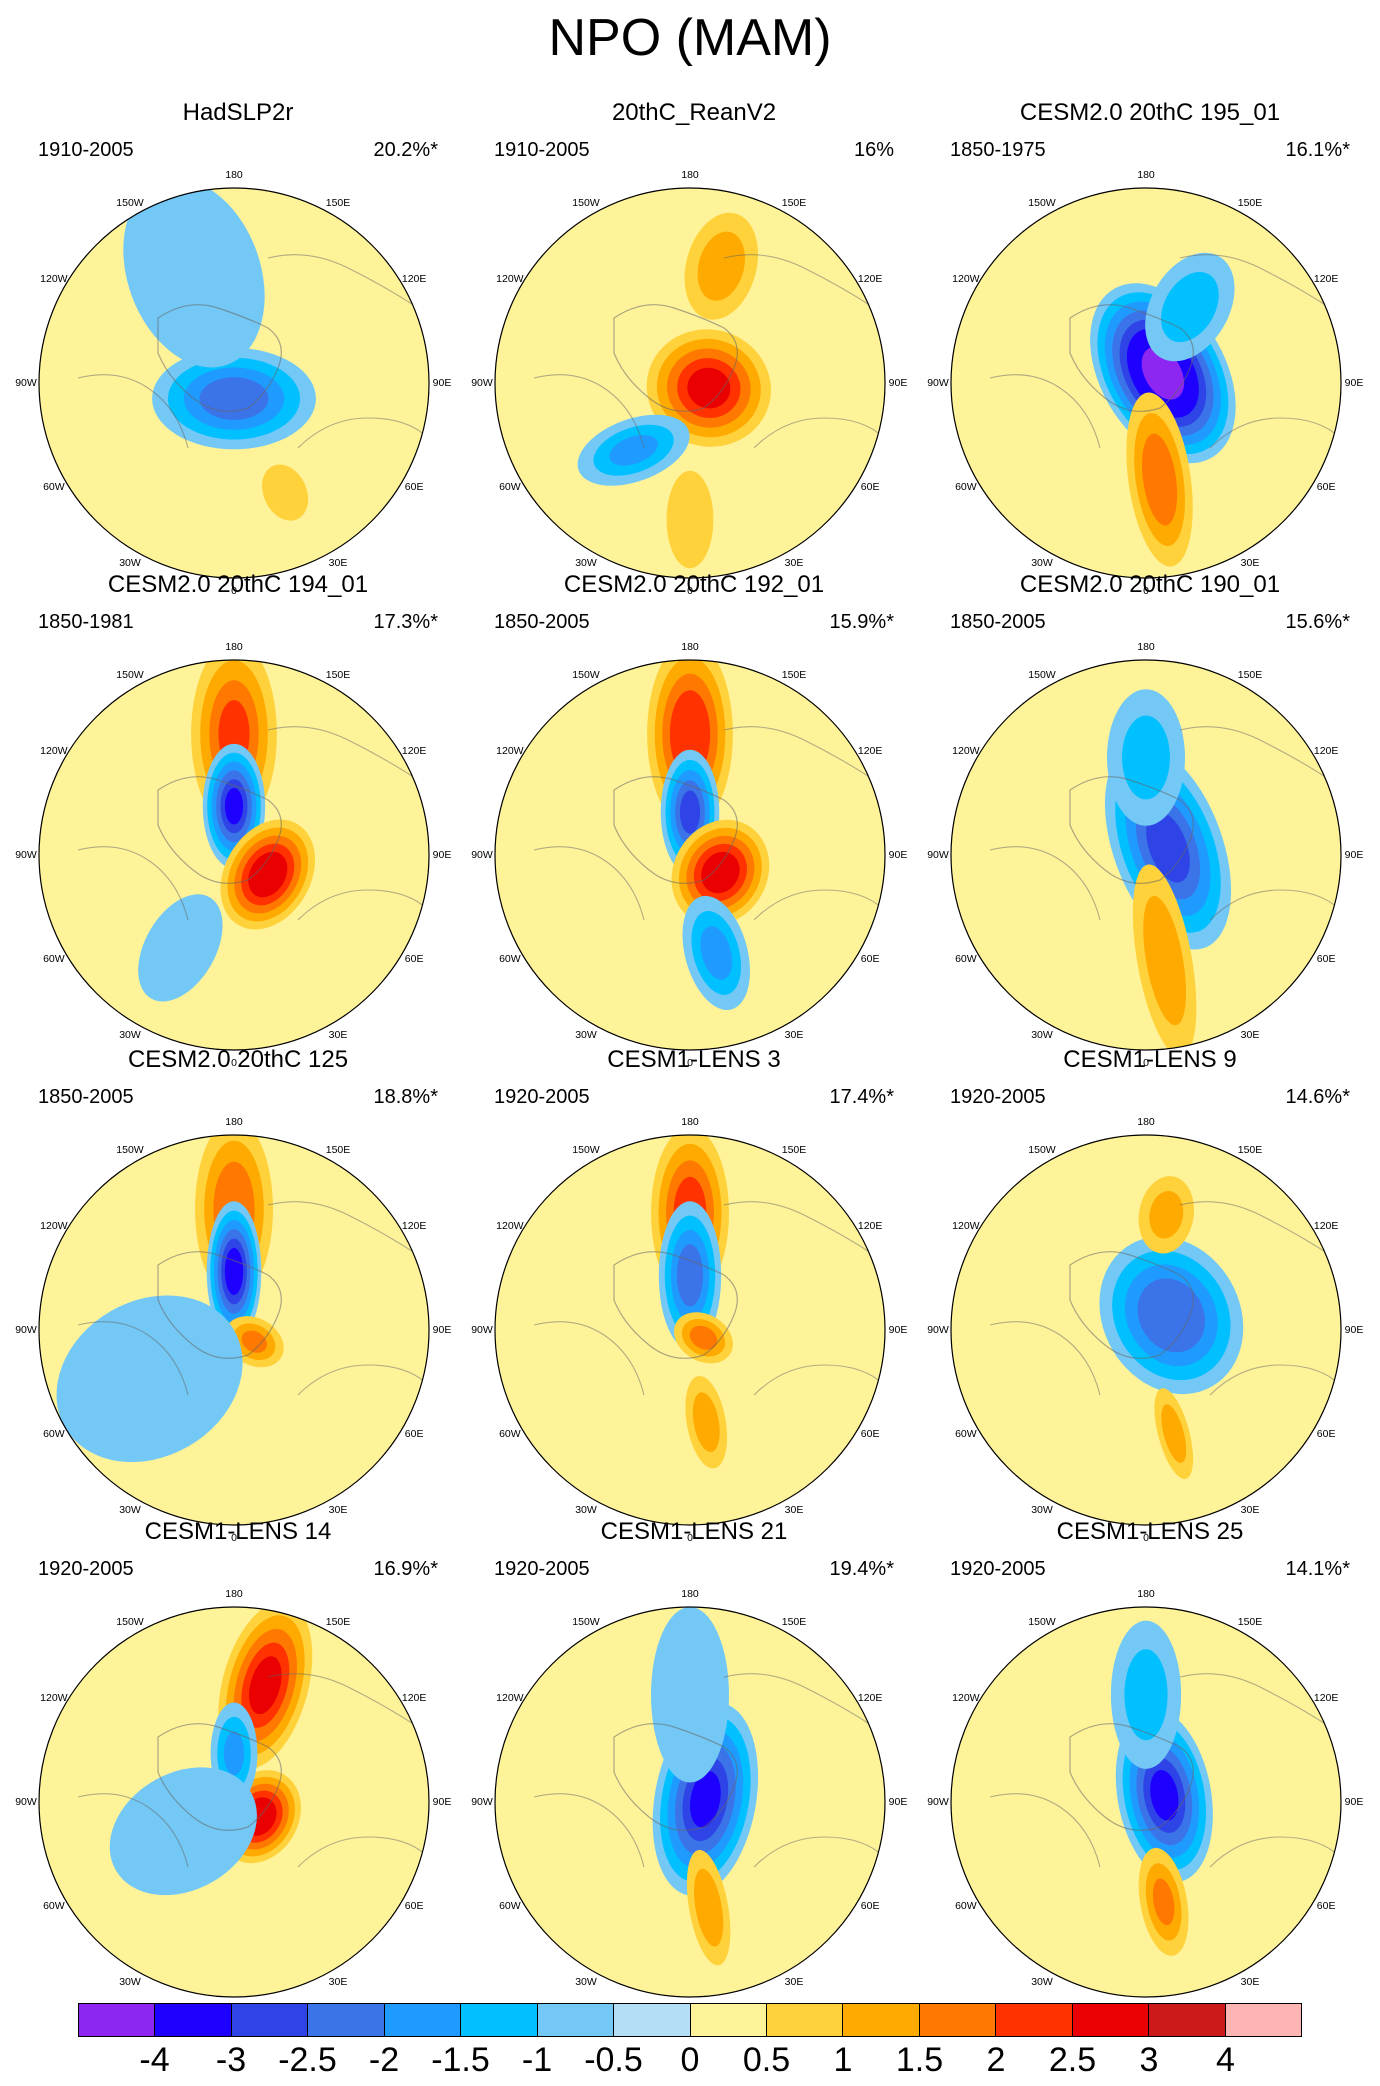 Image resolution: width=1380 pixels, height=2086 pixels. I want to click on colorbar-tick-label: -3, so click(231, 2060).